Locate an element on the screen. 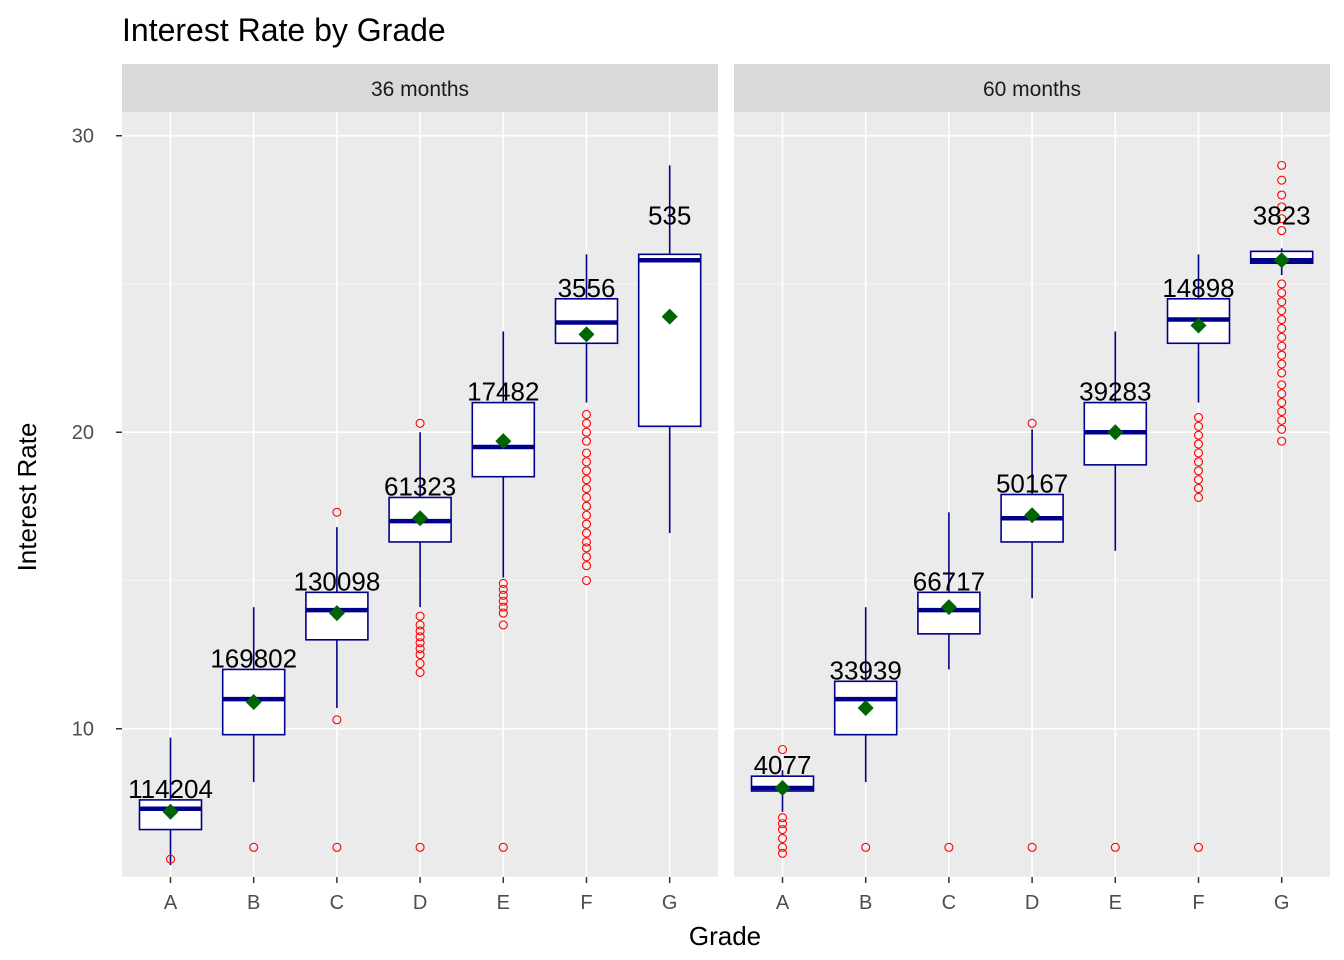 Image resolution: width=1344 pixels, height=960 pixels. boxplot-F: 3556 is located at coordinates (586, 420).